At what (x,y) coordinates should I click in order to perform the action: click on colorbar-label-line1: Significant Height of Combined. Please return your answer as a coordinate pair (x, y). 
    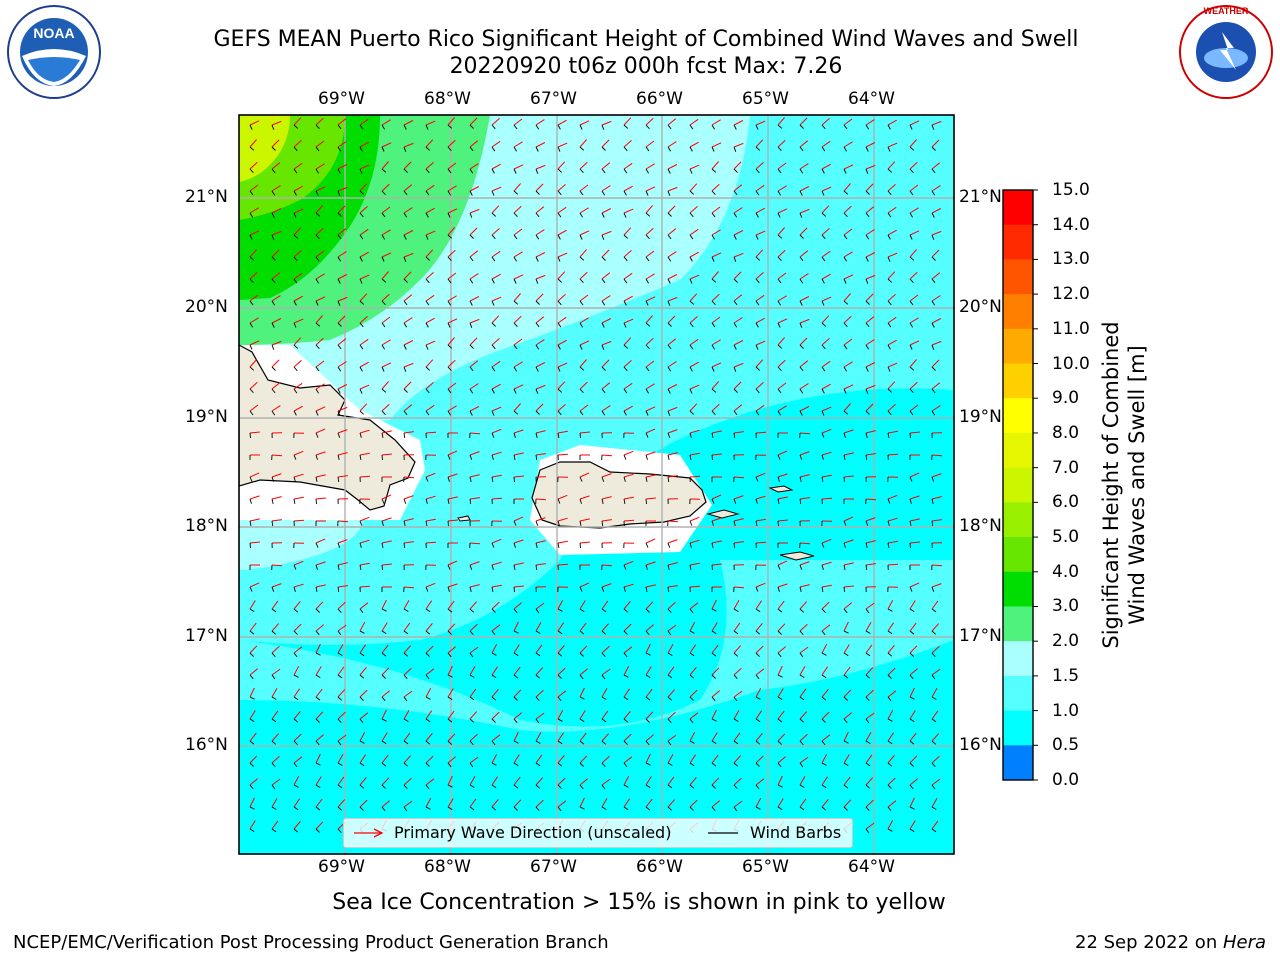
    Looking at the image, I should click on (1111, 485).